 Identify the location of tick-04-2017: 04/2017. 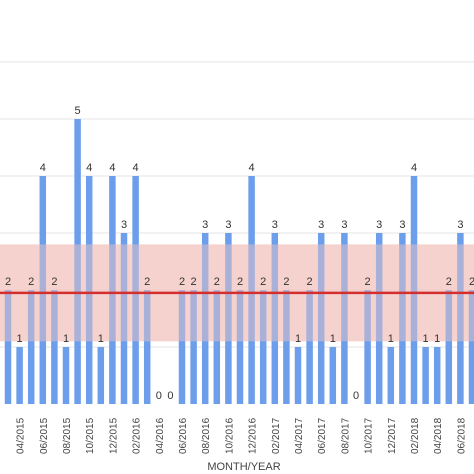
(299, 435).